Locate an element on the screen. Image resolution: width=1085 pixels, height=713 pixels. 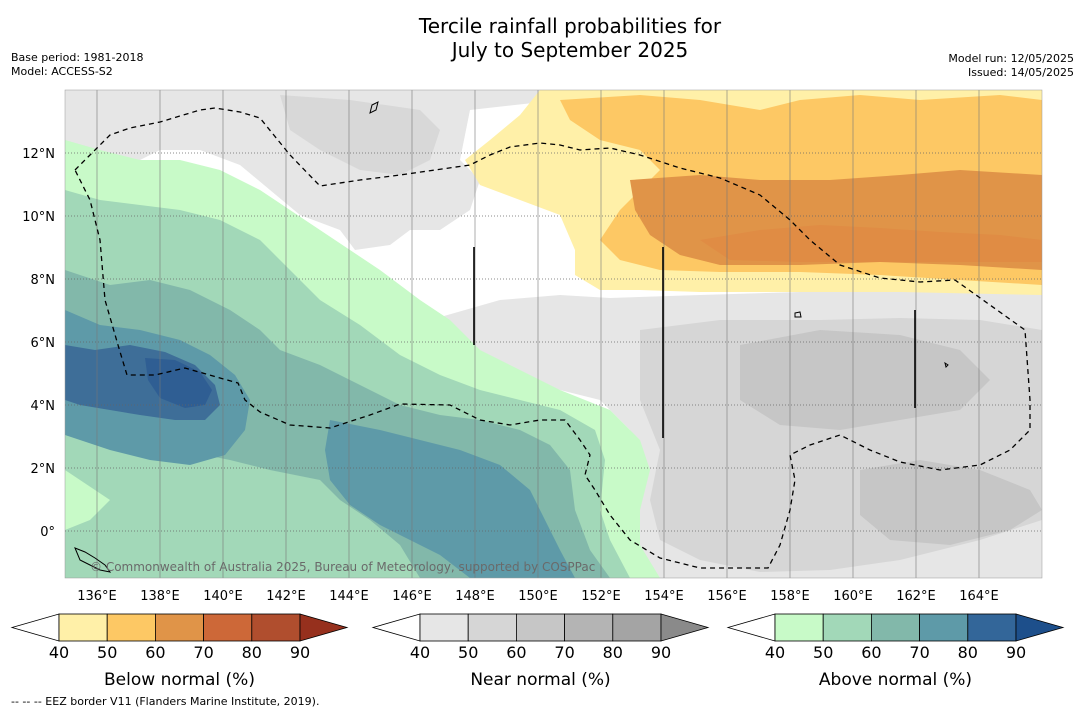
lon-tick-label: 138°E is located at coordinates (160, 596).